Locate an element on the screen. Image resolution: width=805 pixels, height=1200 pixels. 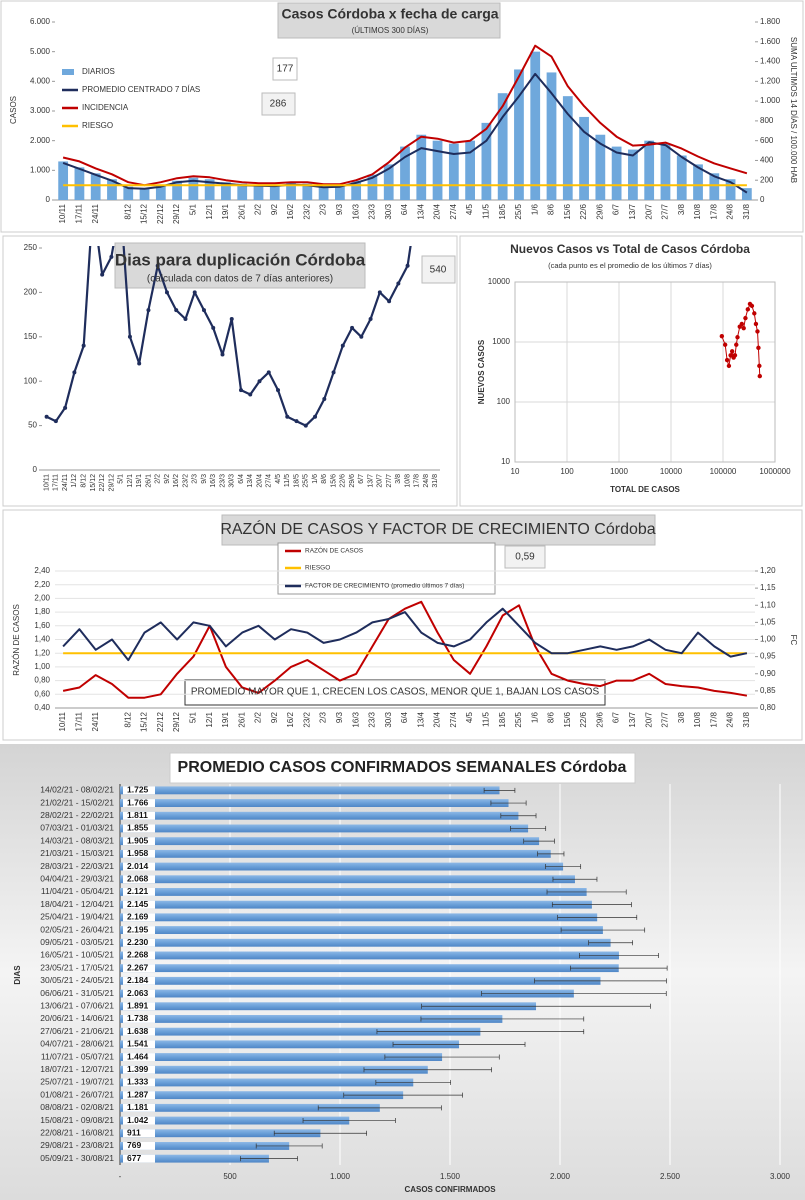
y-tick-label: 14/02/21 - 08/02/21 is located at coordinates (77, 790).